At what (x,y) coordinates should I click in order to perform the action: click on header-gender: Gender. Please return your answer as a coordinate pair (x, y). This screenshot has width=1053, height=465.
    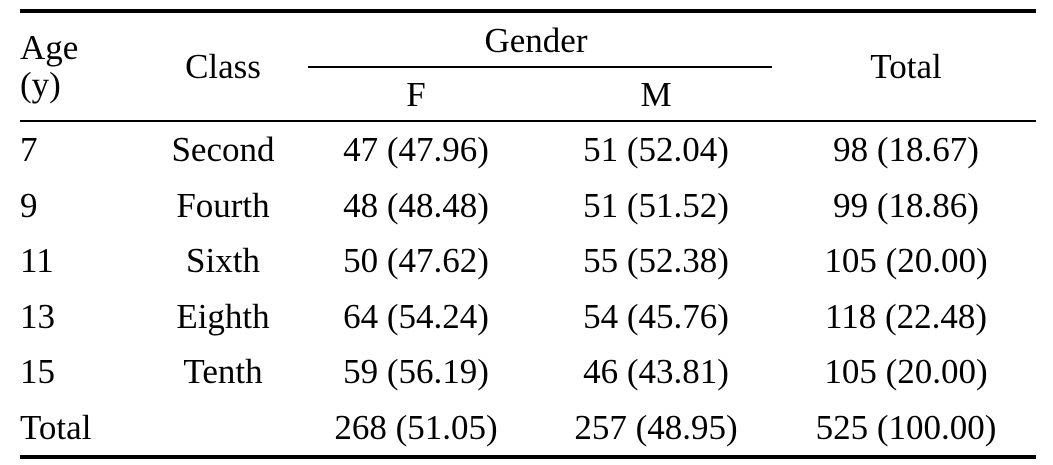
    Looking at the image, I should click on (536, 38).